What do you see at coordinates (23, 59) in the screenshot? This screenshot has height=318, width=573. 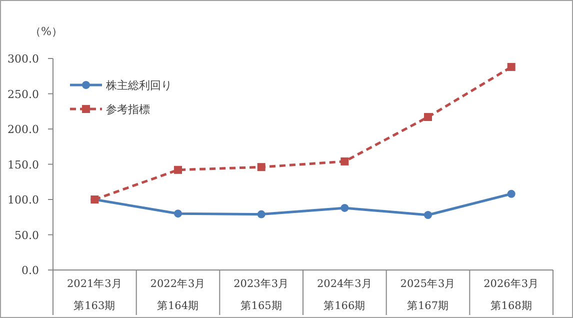 I see `y-tick-label: 300.0` at bounding box center [23, 59].